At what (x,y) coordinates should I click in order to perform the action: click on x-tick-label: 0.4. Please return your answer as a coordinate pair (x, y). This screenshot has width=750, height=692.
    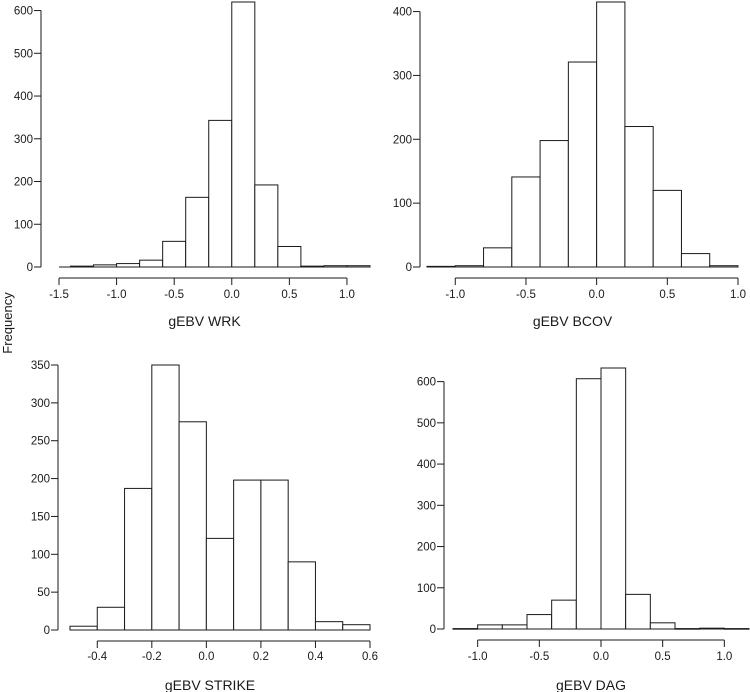
    Looking at the image, I should click on (315, 657).